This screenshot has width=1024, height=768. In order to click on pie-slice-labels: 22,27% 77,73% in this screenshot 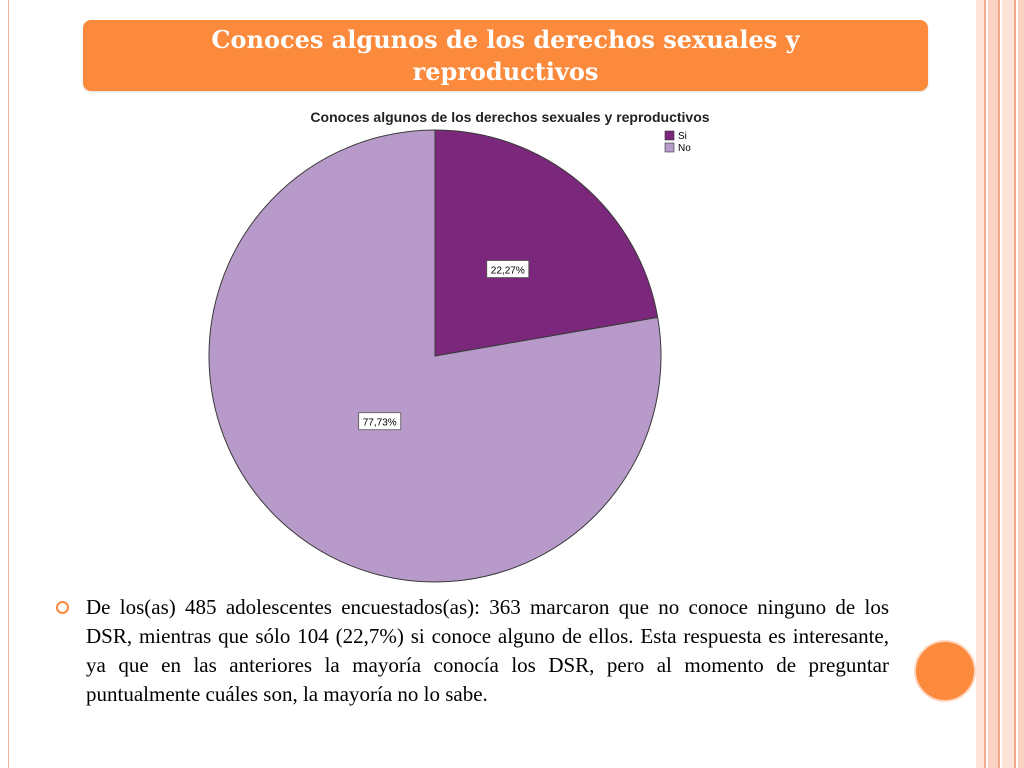, I will do `click(444, 345)`.